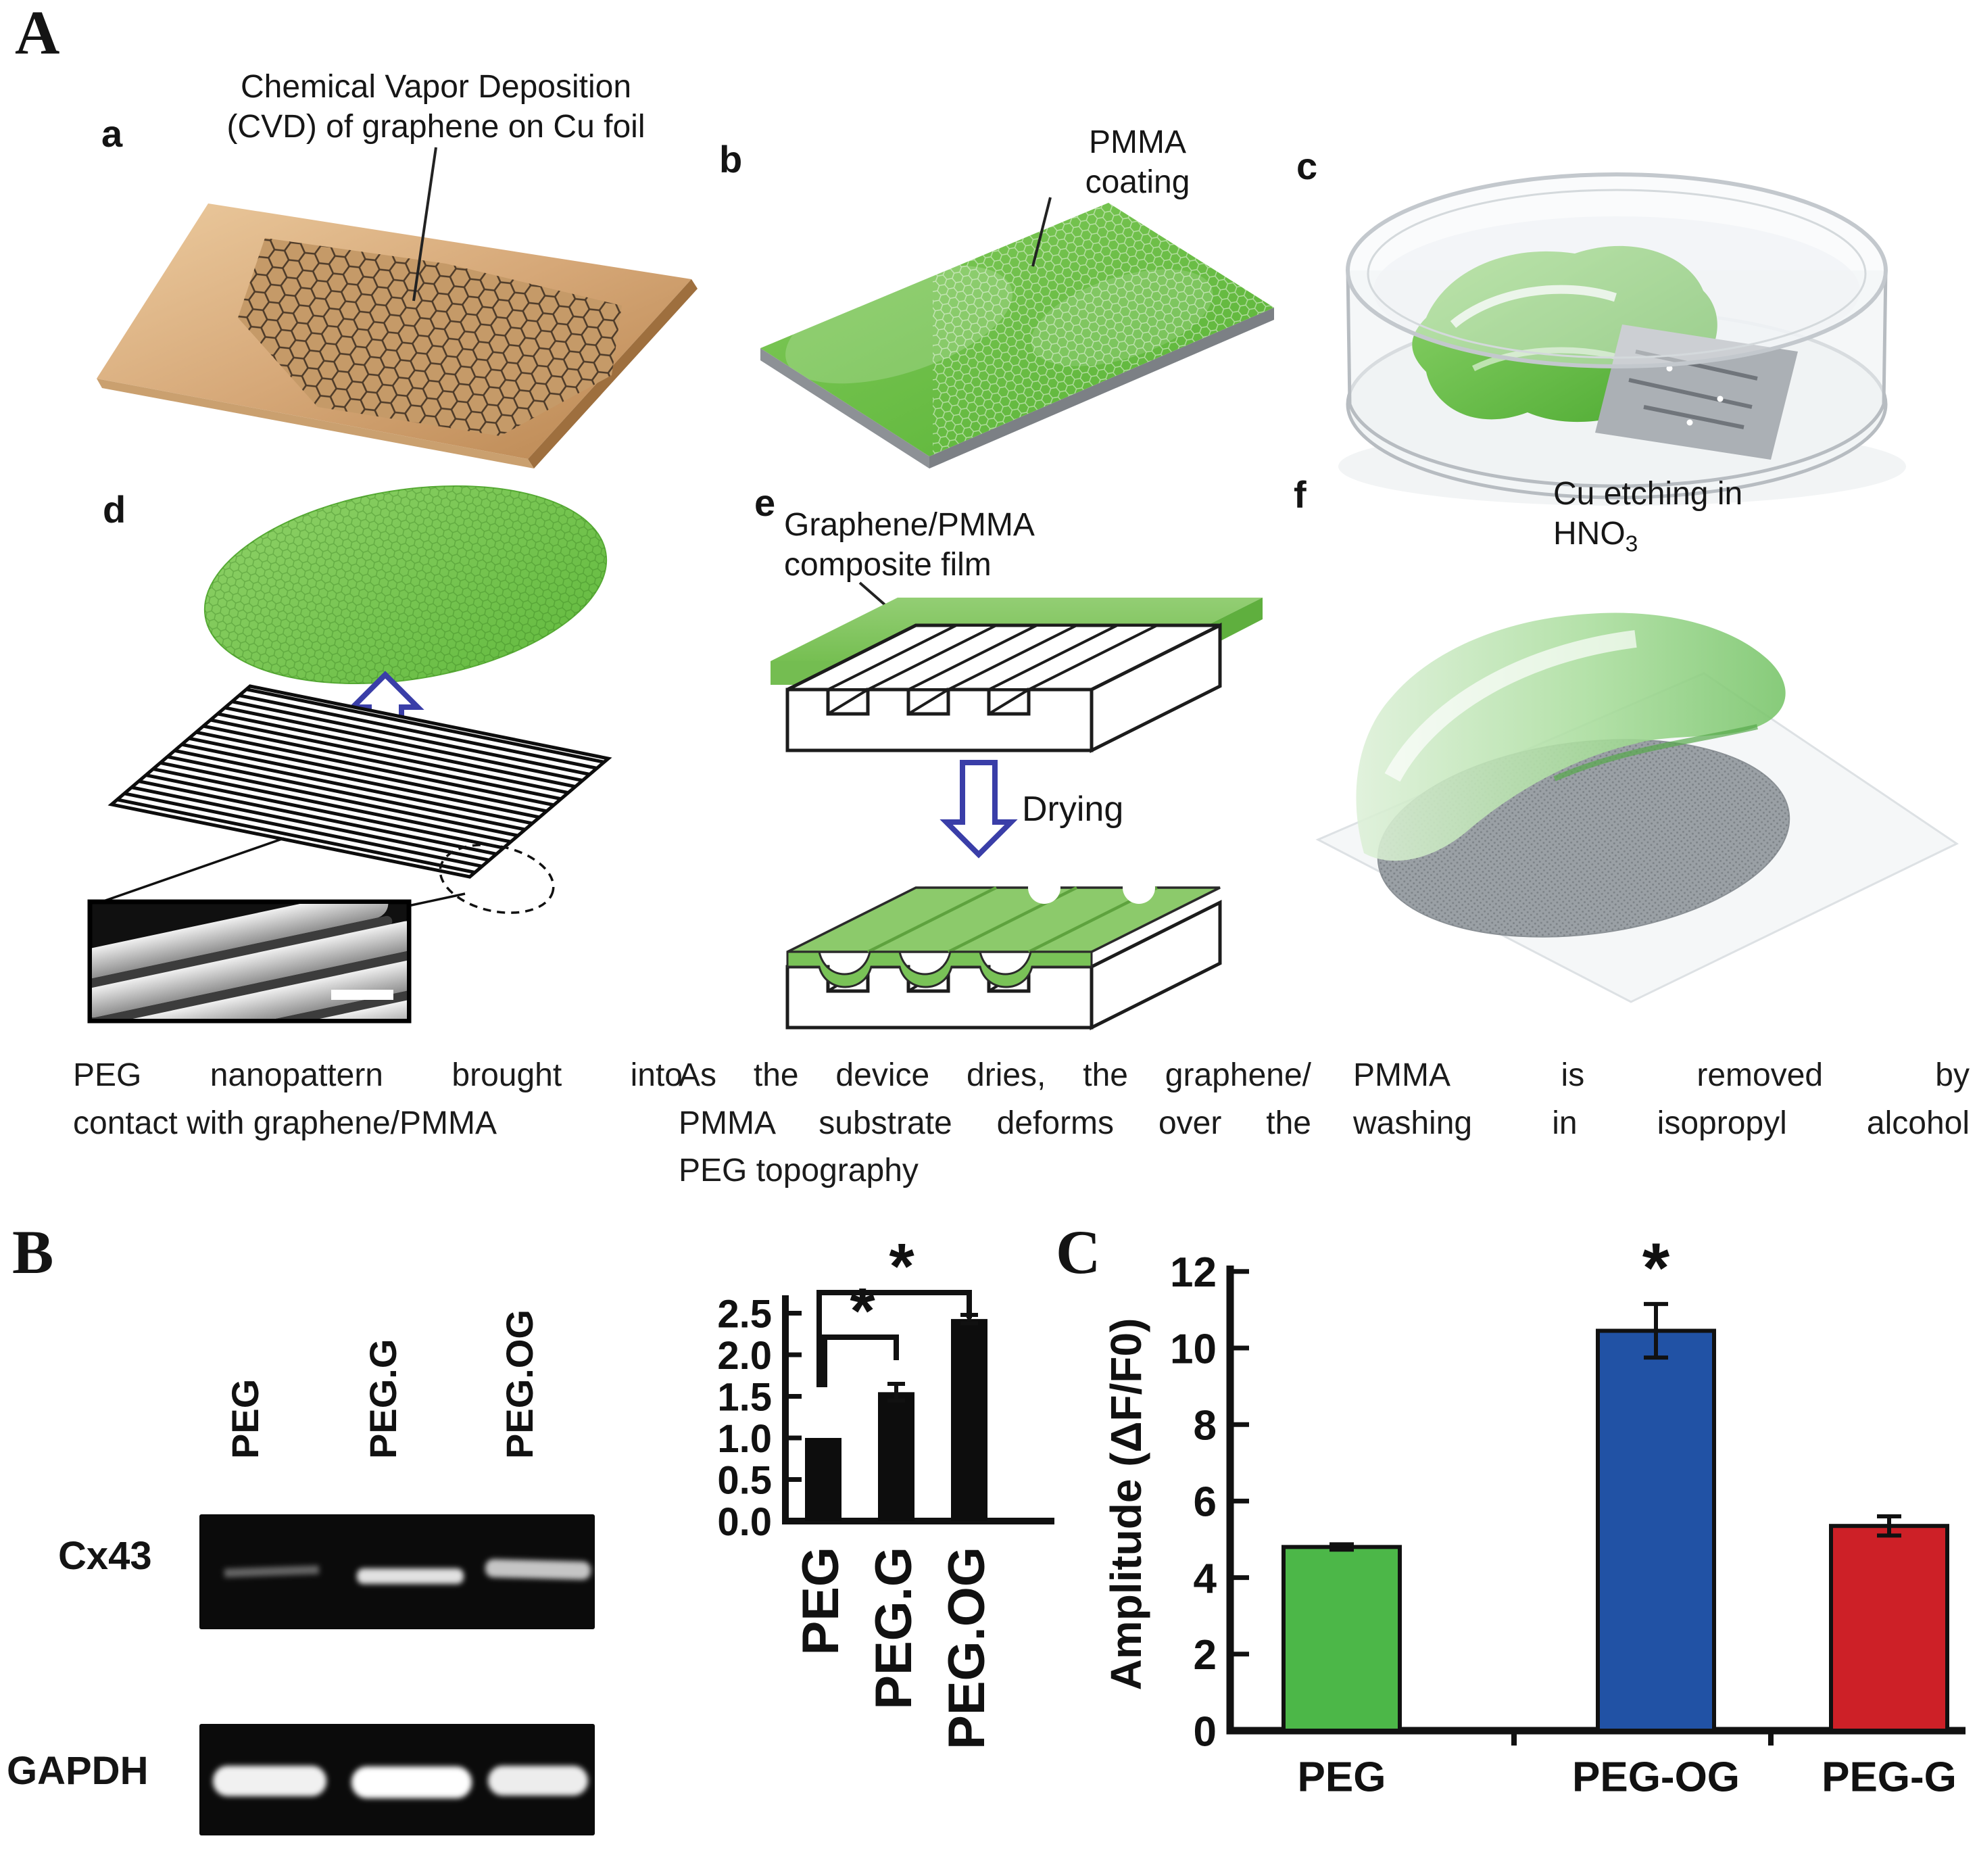 The height and width of the screenshot is (1876, 1977). Describe the element at coordinates (519, 1384) in the screenshot. I see `gel-lane-label-pegog: PEG.OG` at that location.